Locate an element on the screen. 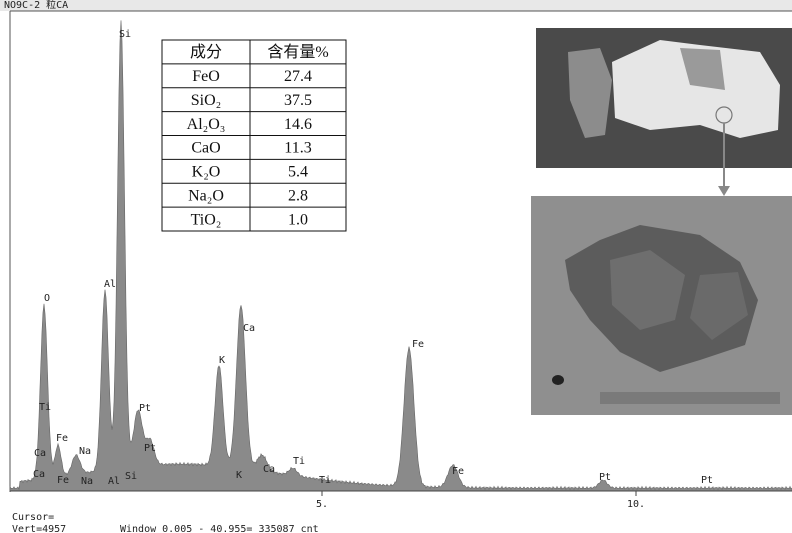 Image resolution: width=792 pixels, height=533 pixels. table-cell: Na₂O is located at coordinates (206, 195).